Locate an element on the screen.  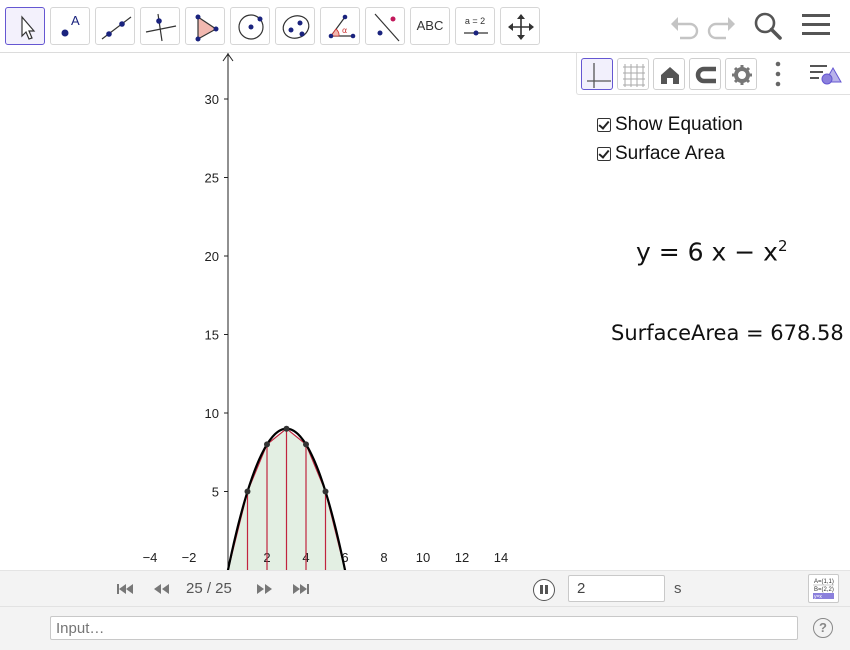
y-tick-label: 10 is located at coordinates (212, 413).